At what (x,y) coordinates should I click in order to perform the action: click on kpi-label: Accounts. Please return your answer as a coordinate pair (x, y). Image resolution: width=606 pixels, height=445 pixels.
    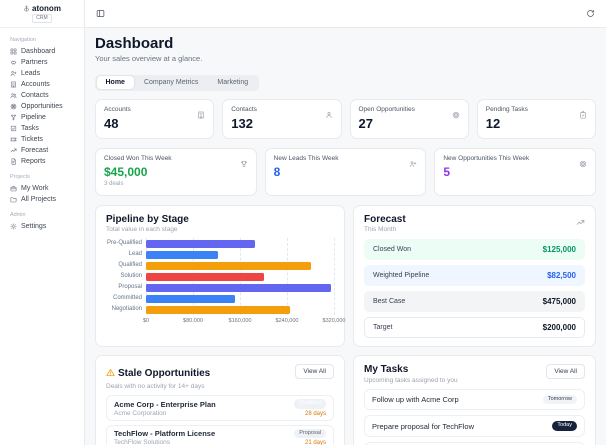
    Looking at the image, I should click on (117, 109).